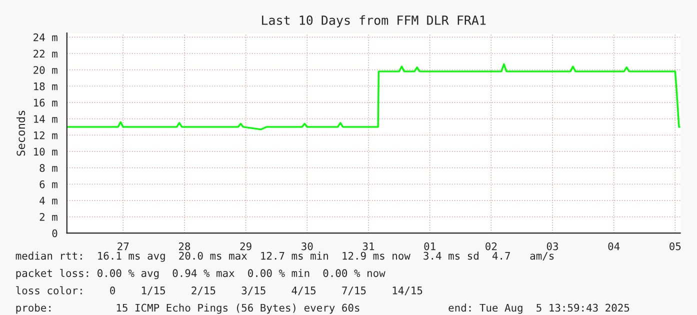 Image resolution: width=697 pixels, height=315 pixels. I want to click on x-tick-label: 30, so click(307, 246).